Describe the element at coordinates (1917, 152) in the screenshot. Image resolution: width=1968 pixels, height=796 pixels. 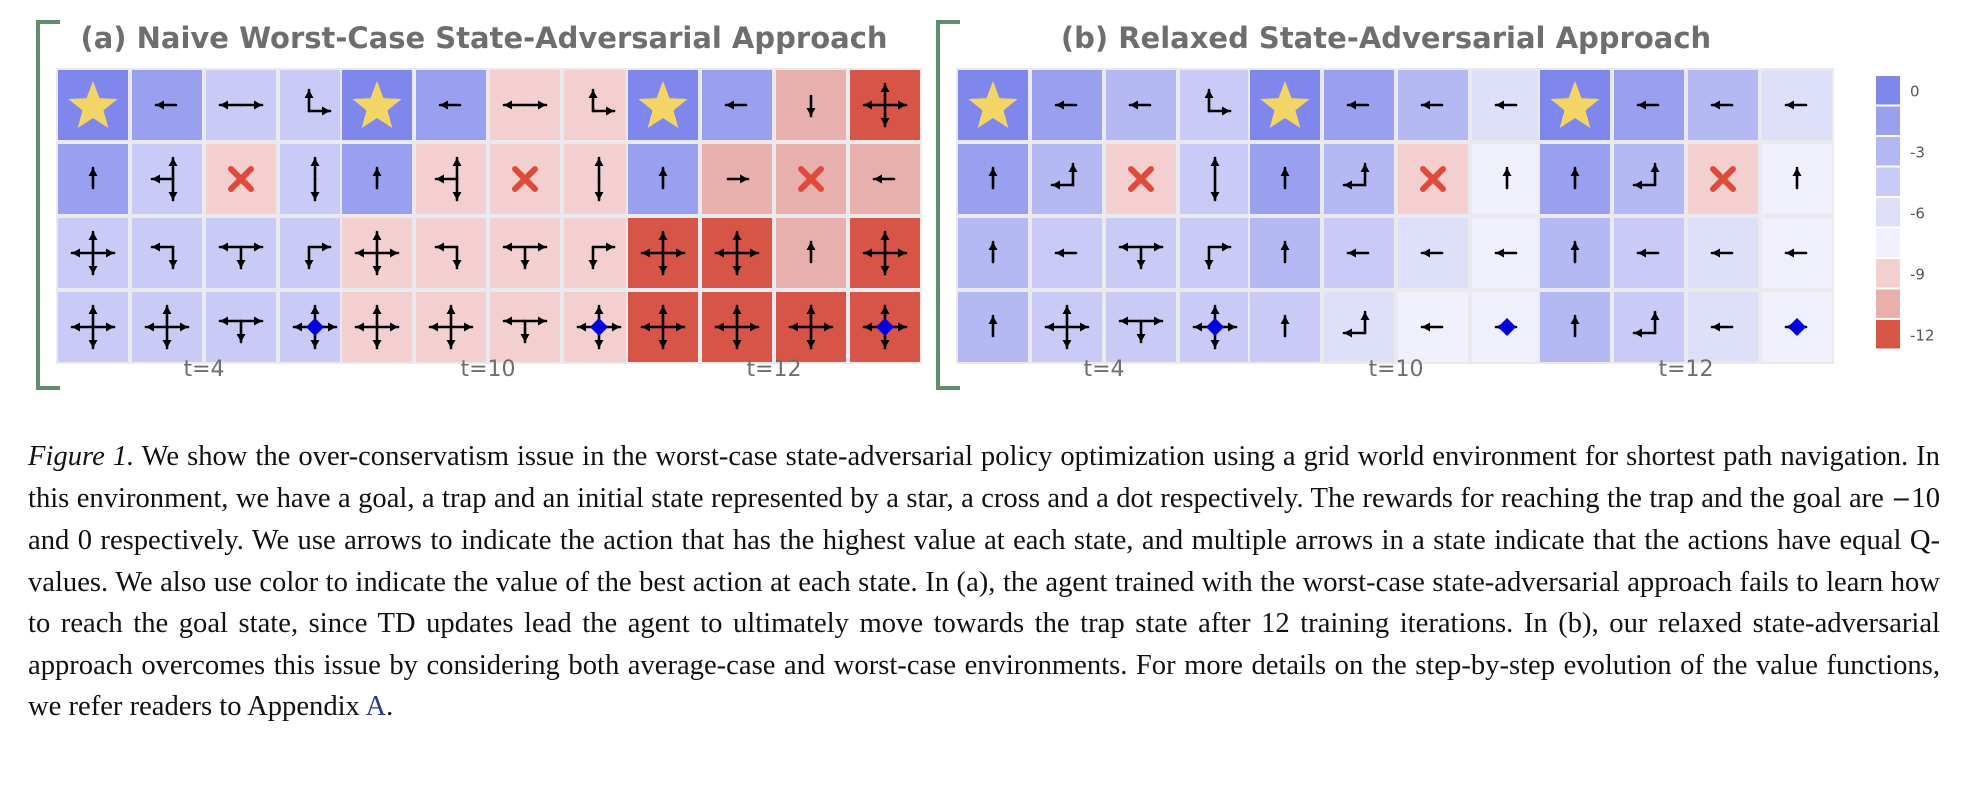
I see `colorbar-tick-label: -3` at that location.